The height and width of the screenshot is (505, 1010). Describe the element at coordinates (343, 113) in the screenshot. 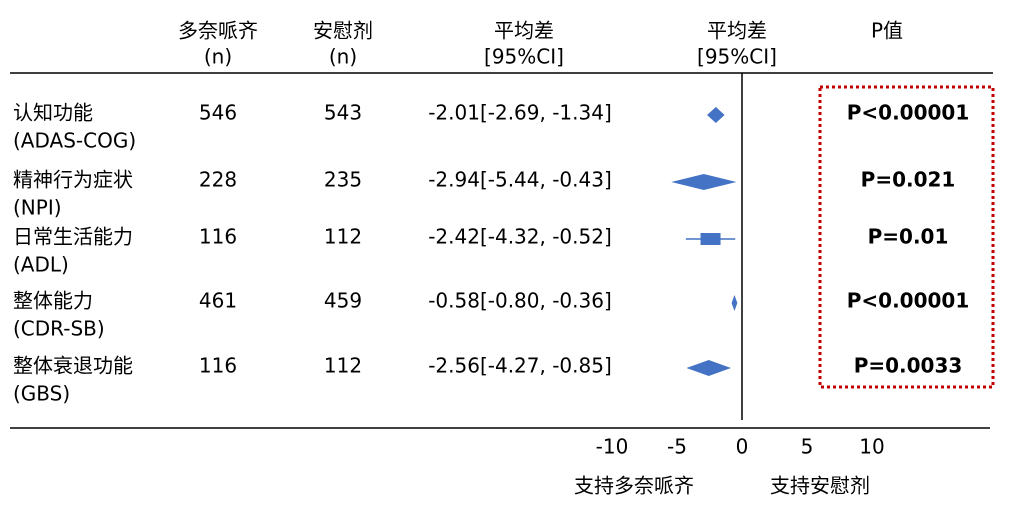

I see `n-placebo: 543` at that location.